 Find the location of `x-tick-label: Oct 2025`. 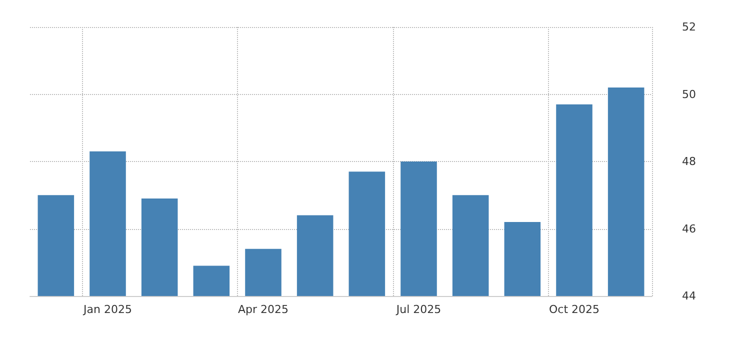

x-tick-label: Oct 2025 is located at coordinates (574, 309).